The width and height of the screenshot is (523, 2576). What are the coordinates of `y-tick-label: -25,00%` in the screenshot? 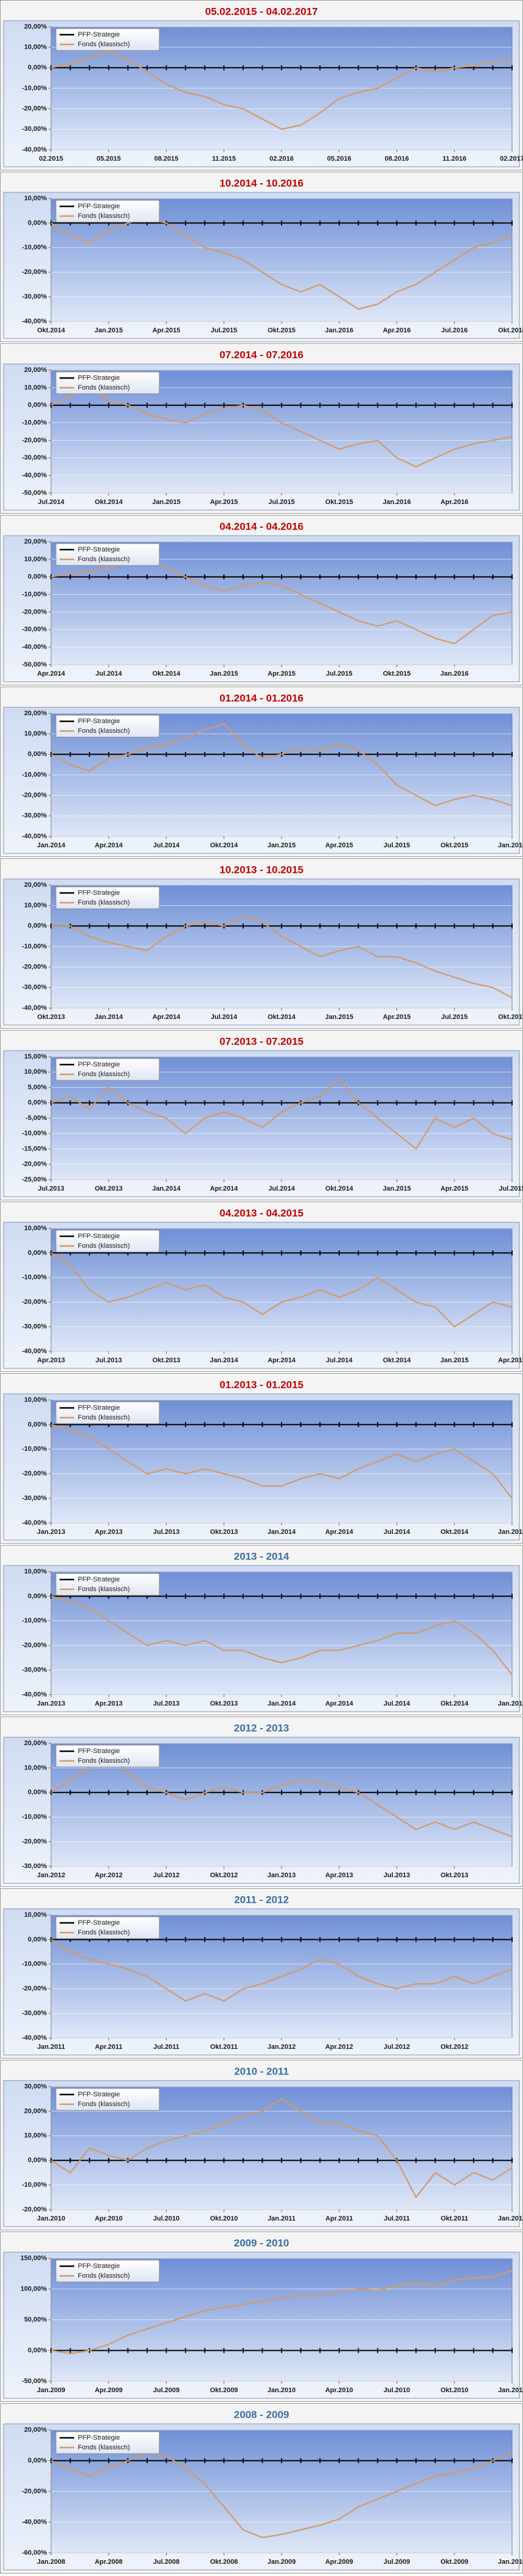 It's located at (35, 1179).